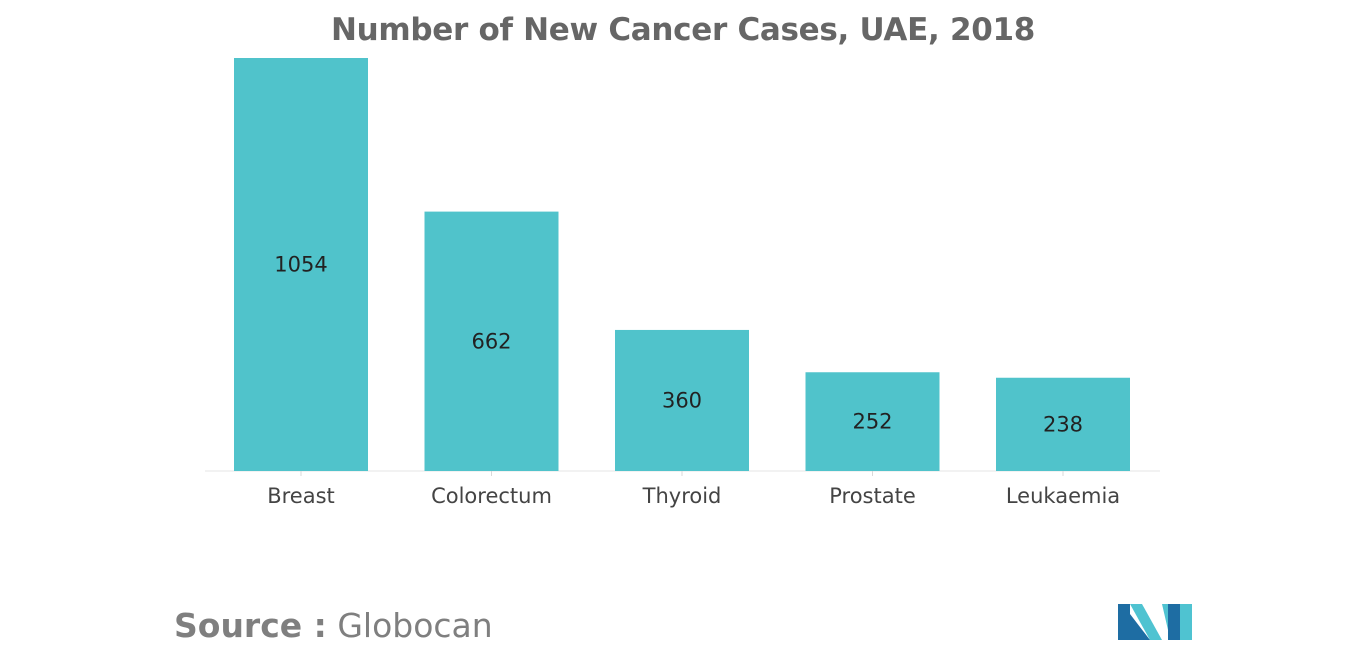  I want to click on bar-value-label: 238, so click(1063, 424).